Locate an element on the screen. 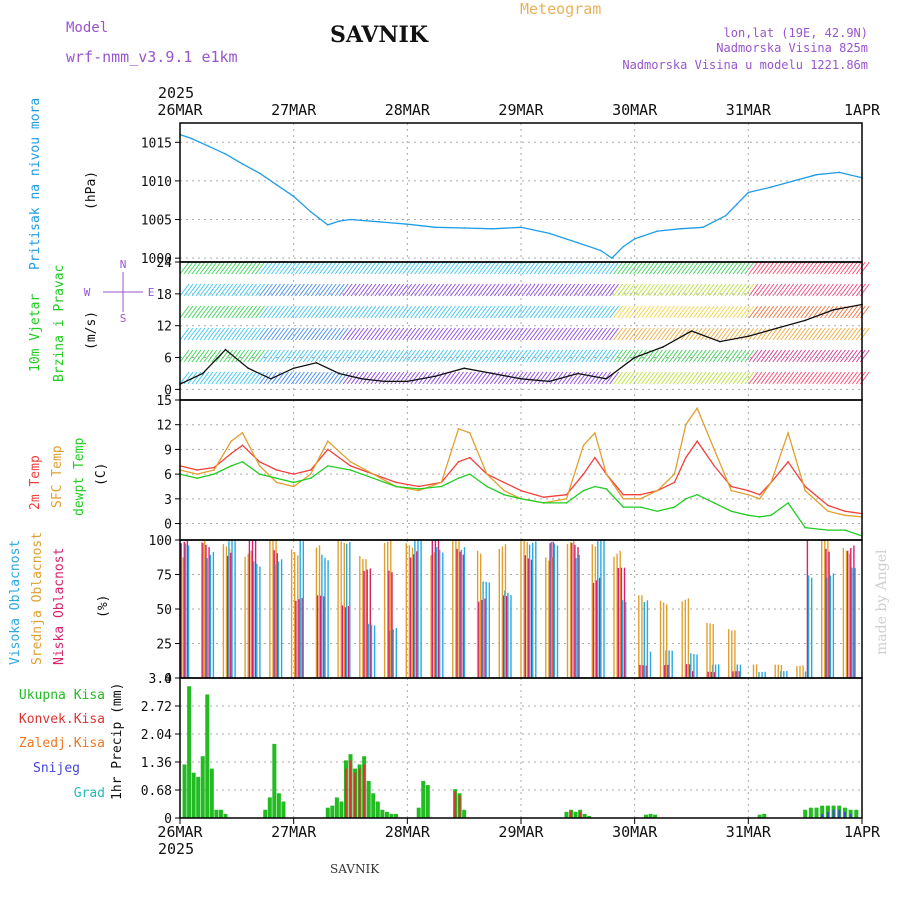  y-tick-label: 1000 is located at coordinates (156, 259).